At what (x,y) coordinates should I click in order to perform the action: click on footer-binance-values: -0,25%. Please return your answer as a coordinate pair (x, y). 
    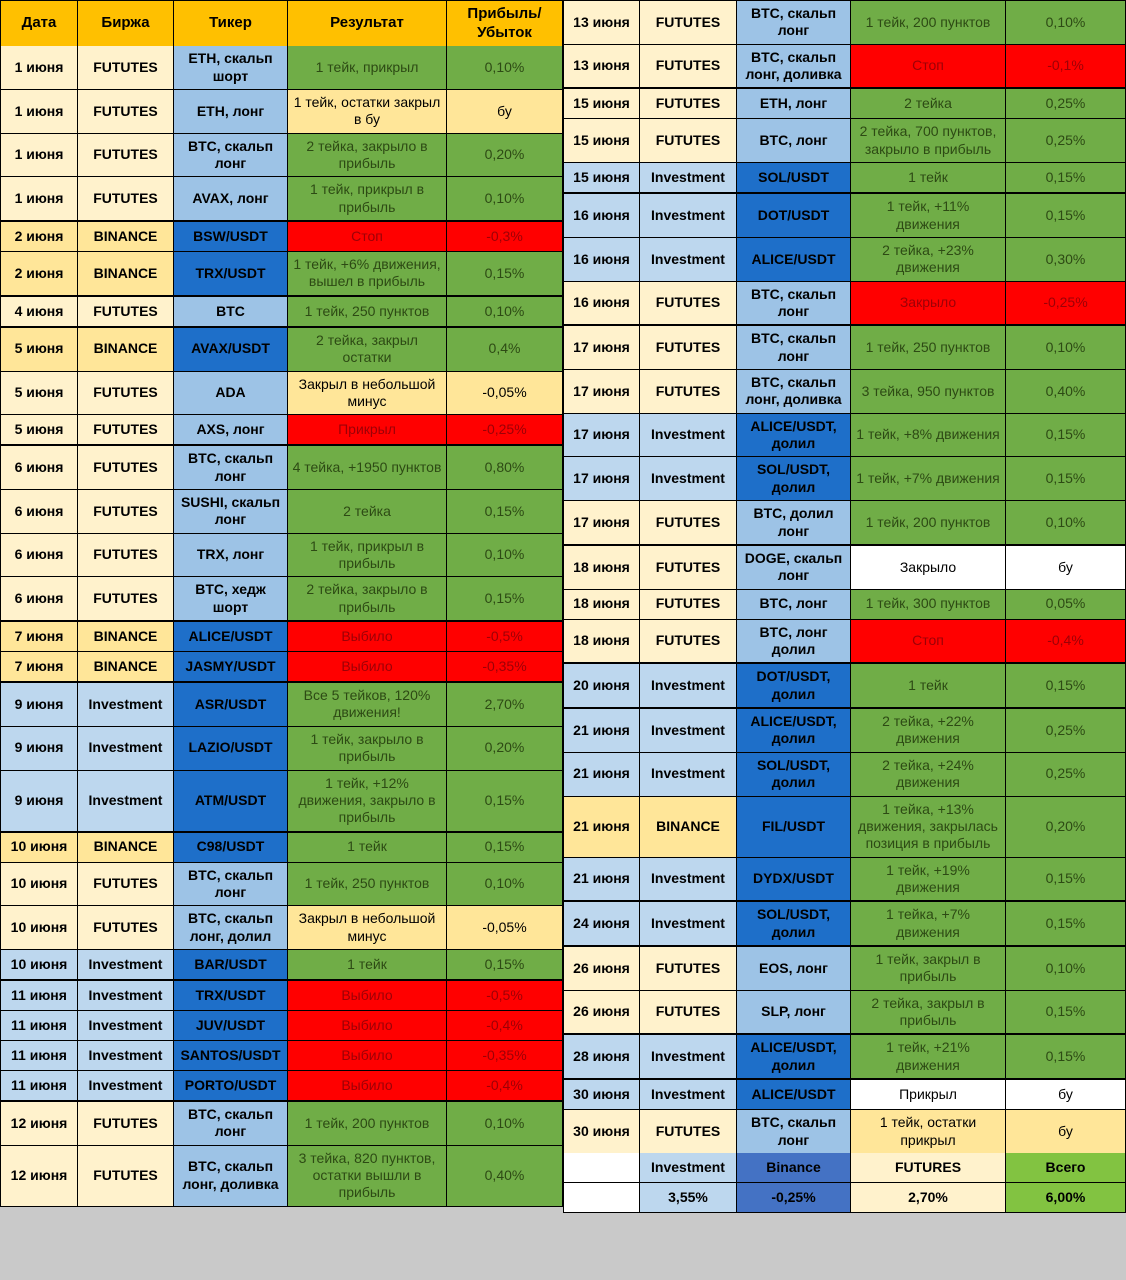
    Looking at the image, I should click on (794, 1197).